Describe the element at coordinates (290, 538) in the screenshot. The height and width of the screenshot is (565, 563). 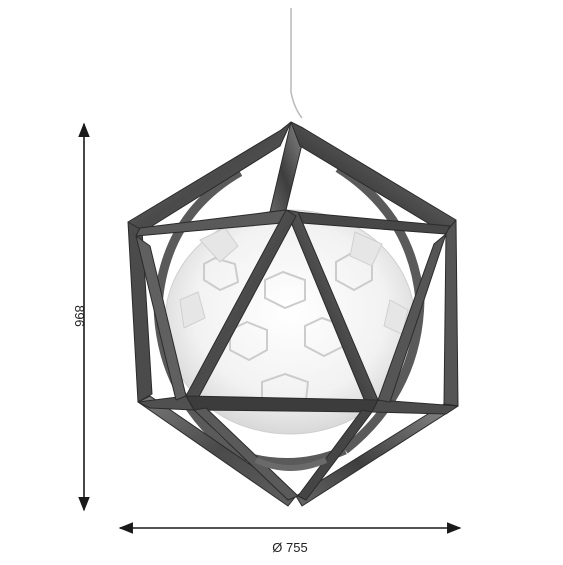
I see `diameter-dimension: Ø 755` at that location.